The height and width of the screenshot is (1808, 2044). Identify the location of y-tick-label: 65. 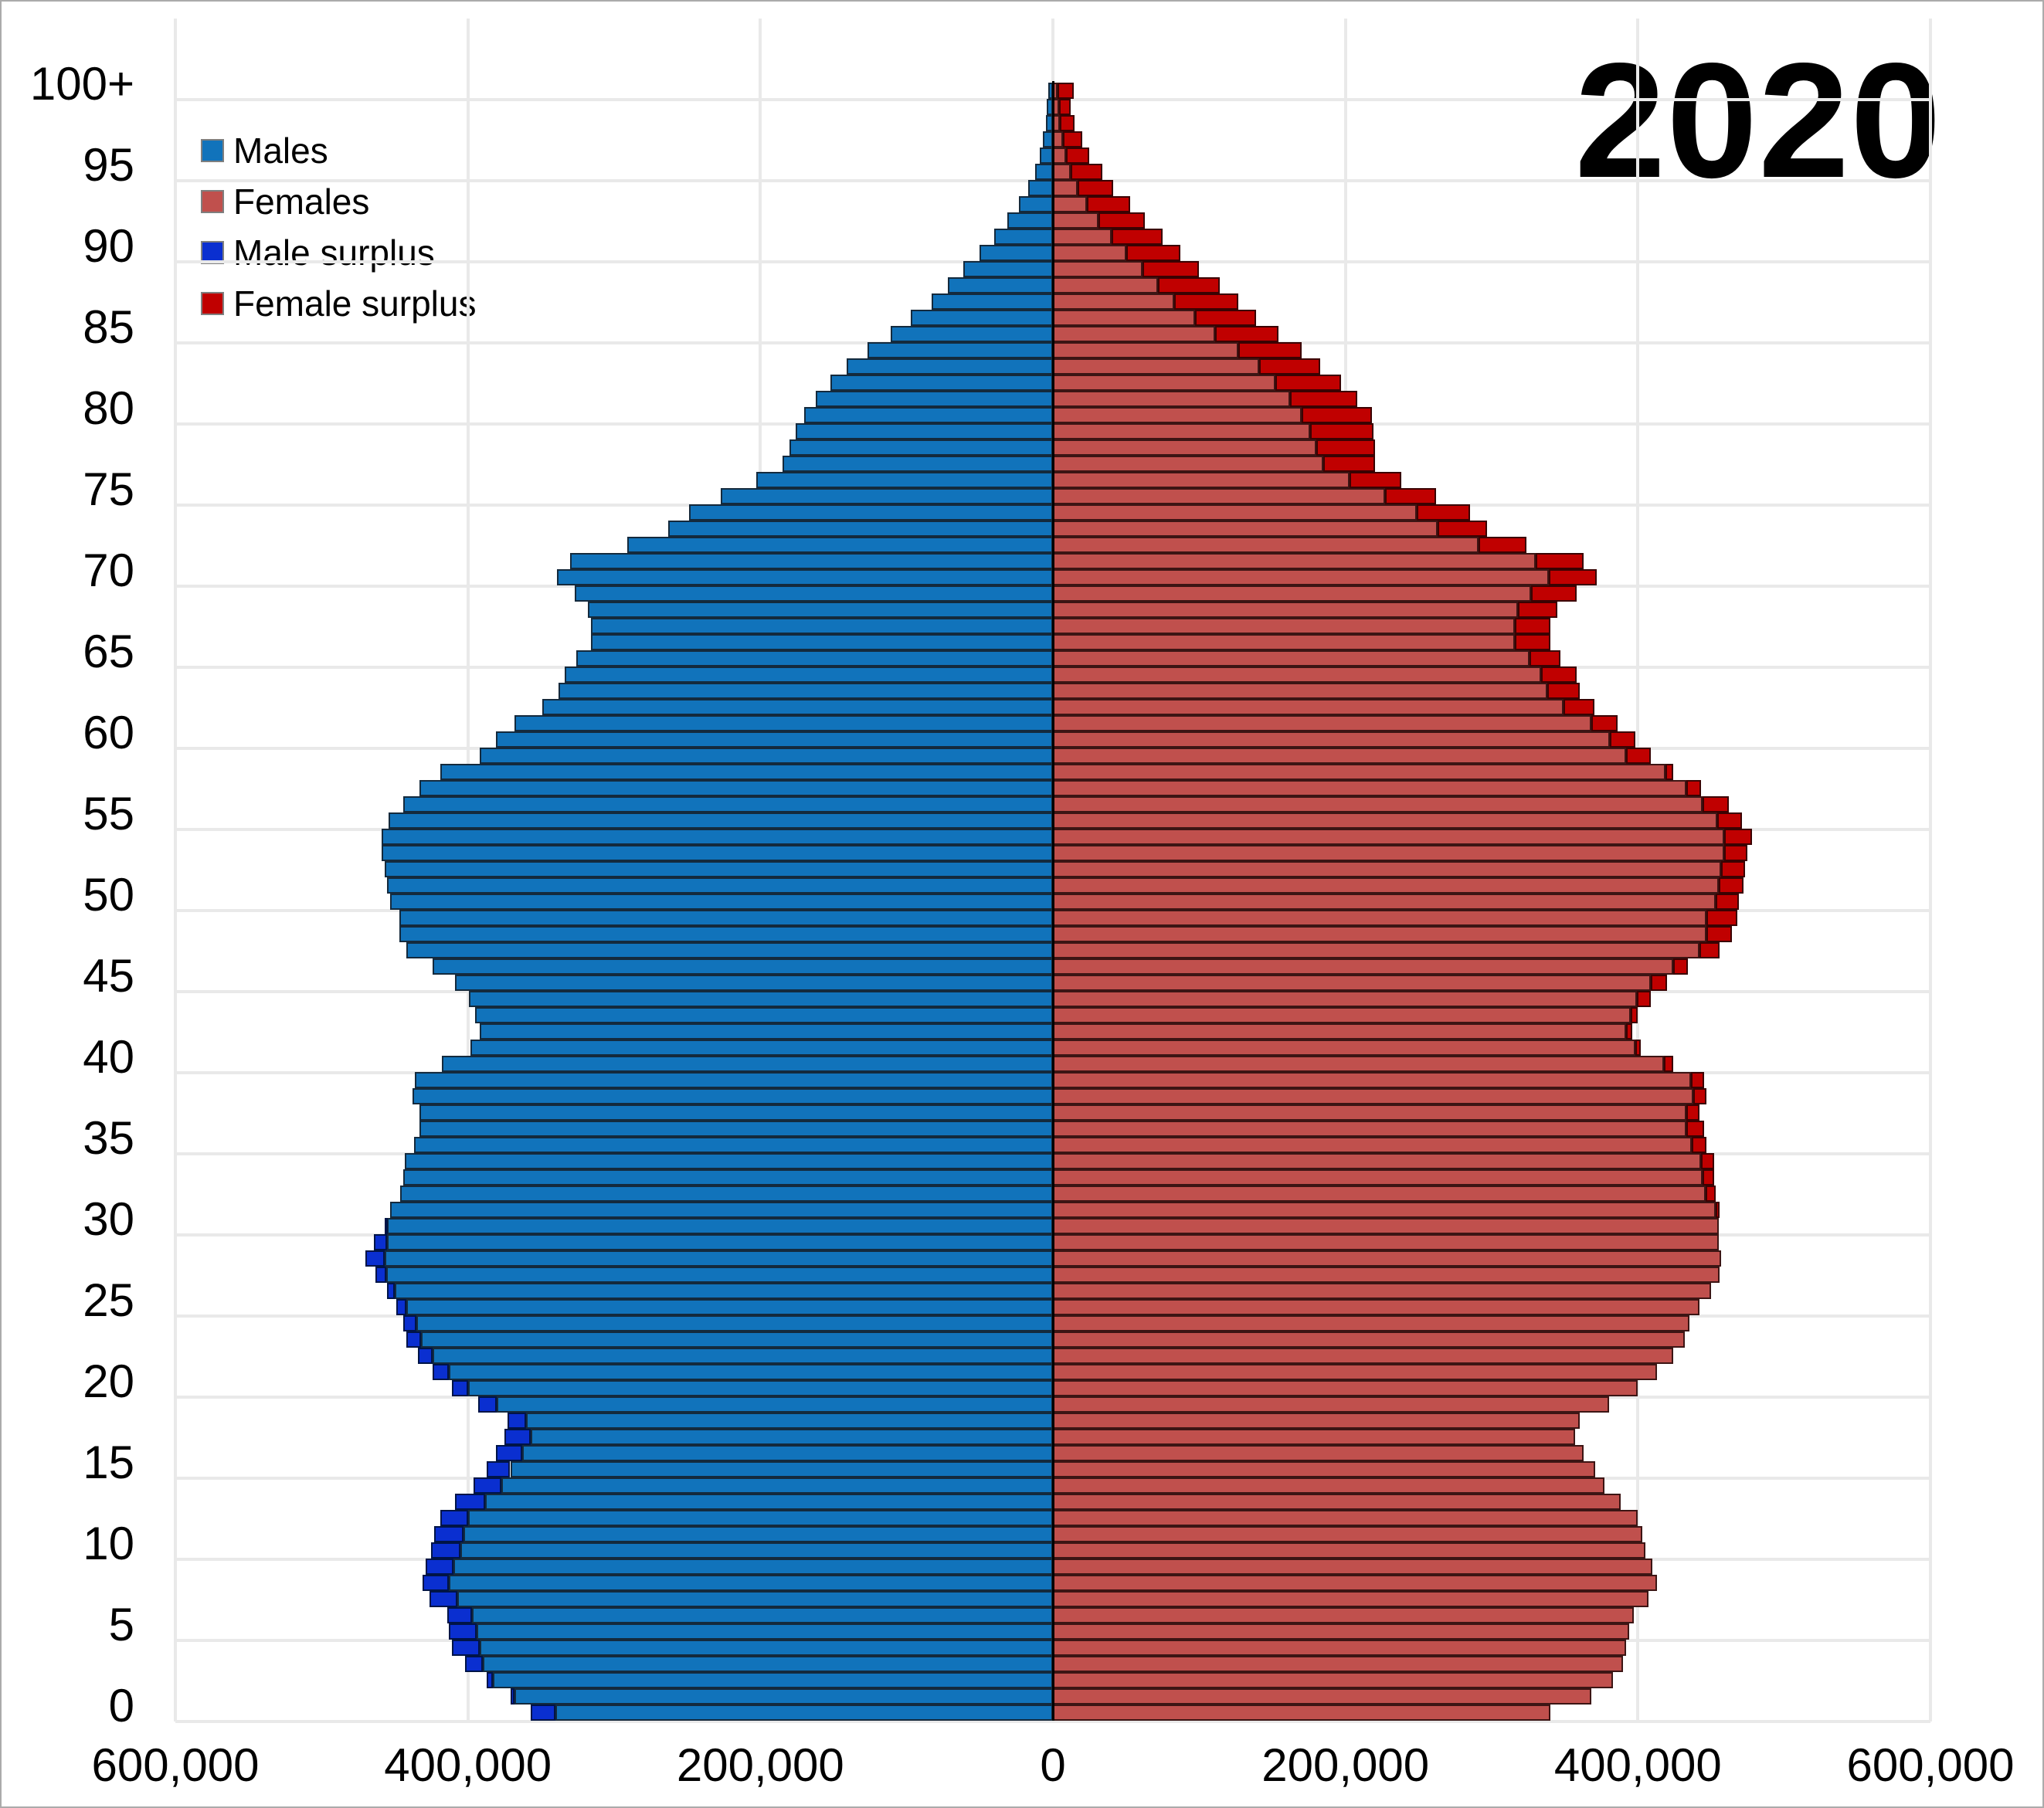
(108, 651).